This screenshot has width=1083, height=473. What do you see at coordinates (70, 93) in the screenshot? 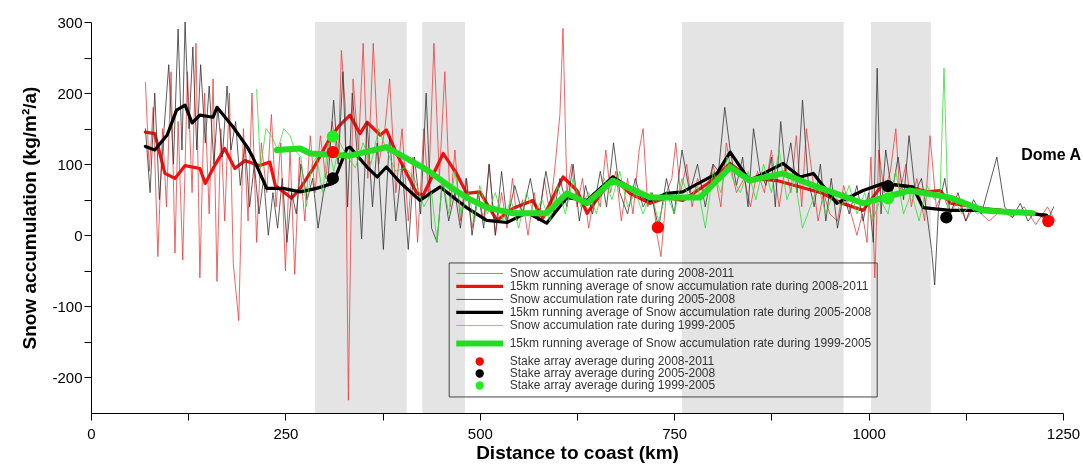
I see `y-tick-label: 200` at bounding box center [70, 93].